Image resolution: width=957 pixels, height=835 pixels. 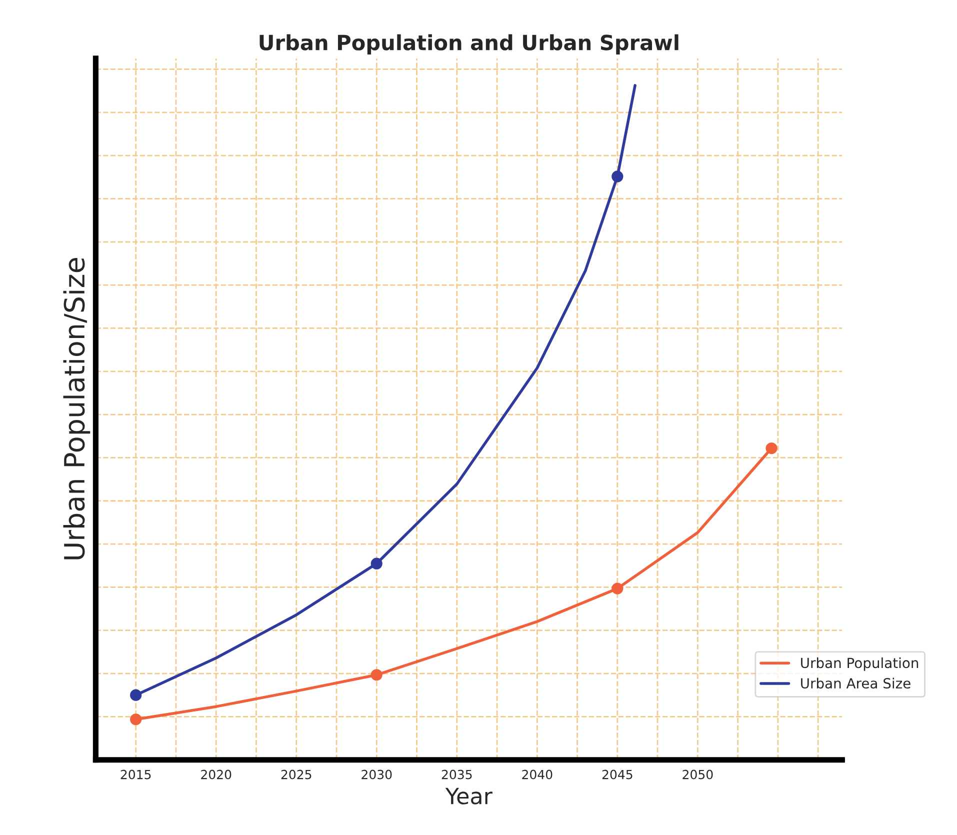 I want to click on legend-label: Urban Population, so click(x=859, y=664).